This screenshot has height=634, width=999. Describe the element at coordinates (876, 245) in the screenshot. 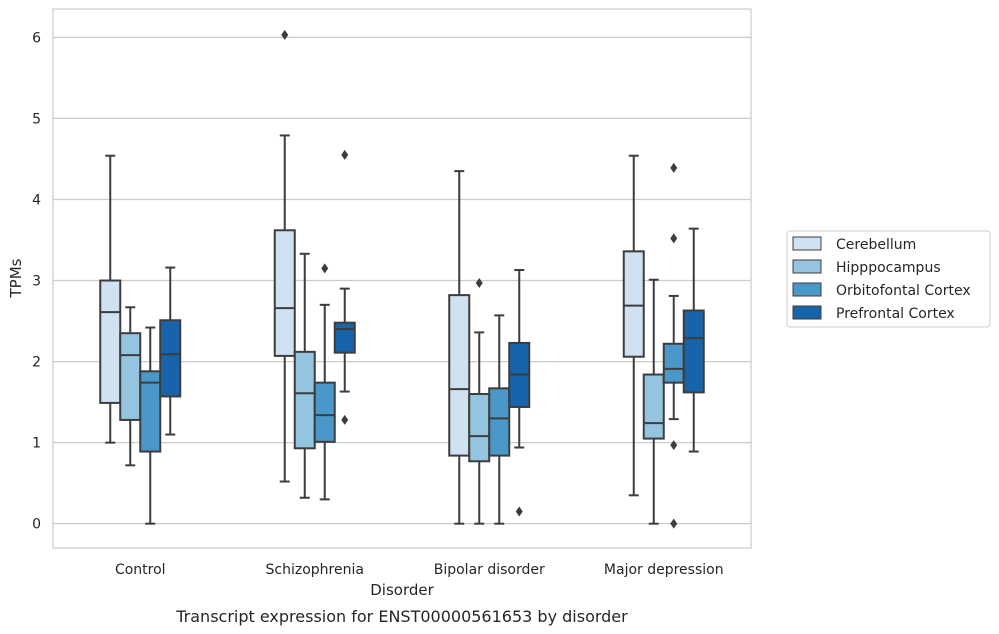

I see `legend-label-0: Cerebellum` at that location.